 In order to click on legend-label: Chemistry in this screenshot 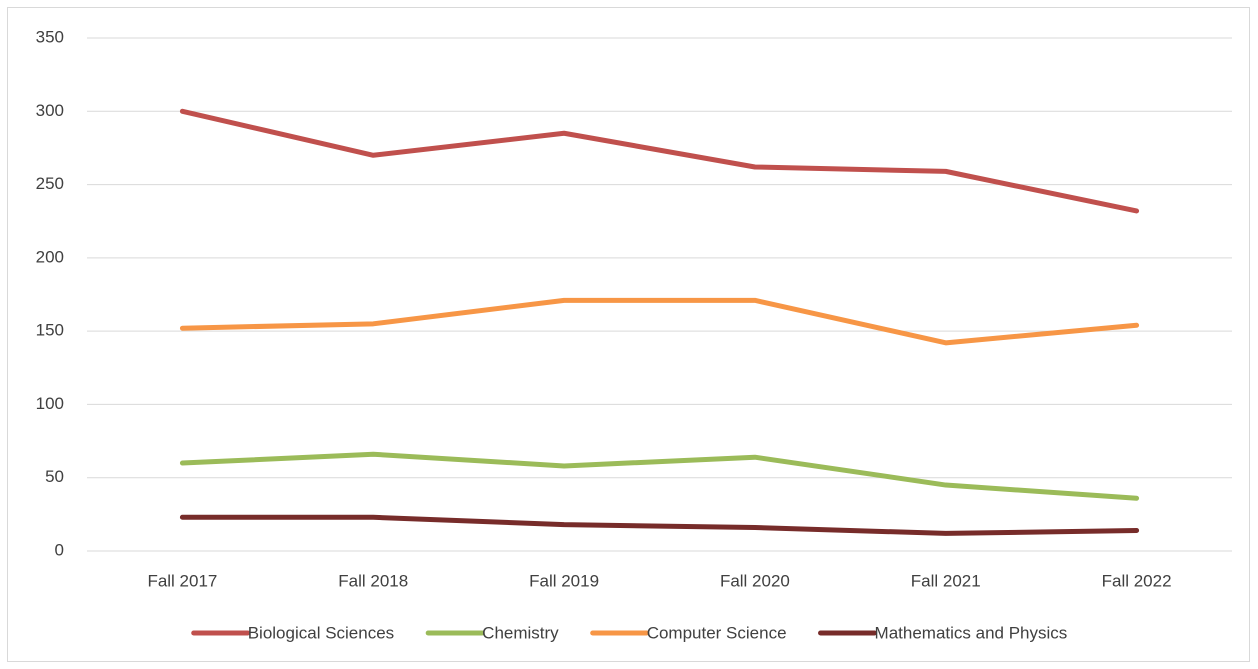, I will do `click(520, 632)`.